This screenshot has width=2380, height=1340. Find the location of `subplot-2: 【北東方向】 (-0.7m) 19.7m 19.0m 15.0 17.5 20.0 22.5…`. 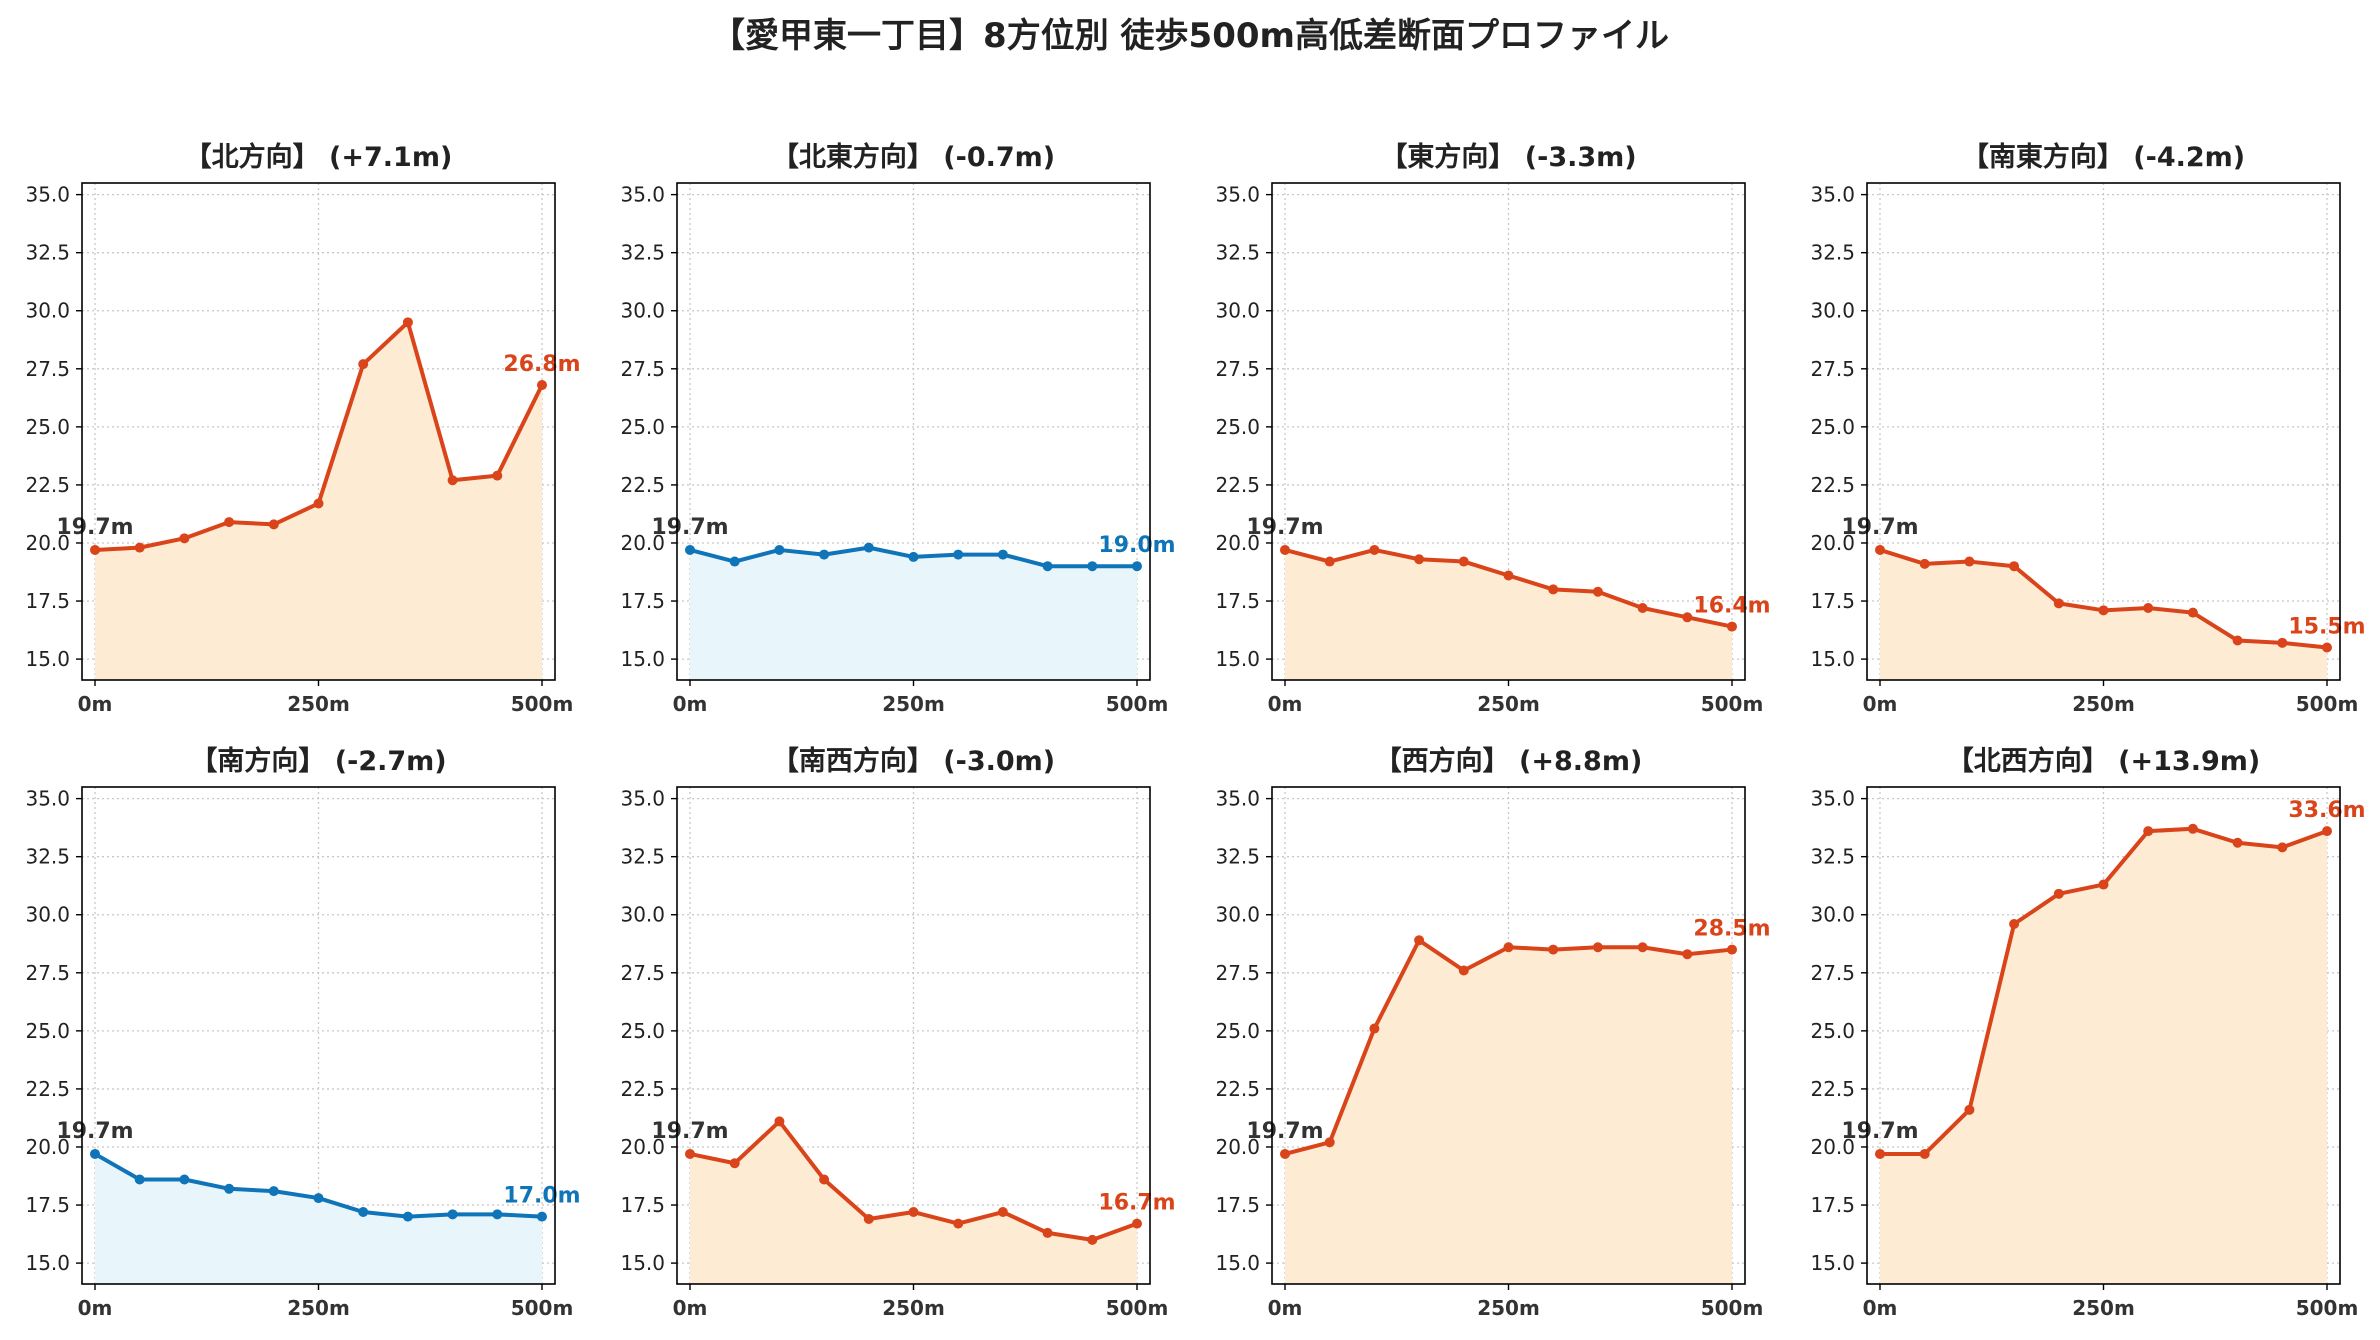

subplot-2: 【北東方向】 (-0.7m) 19.7m 19.0m 15.0 17.5 20.0 22.5… is located at coordinates (897, 428).